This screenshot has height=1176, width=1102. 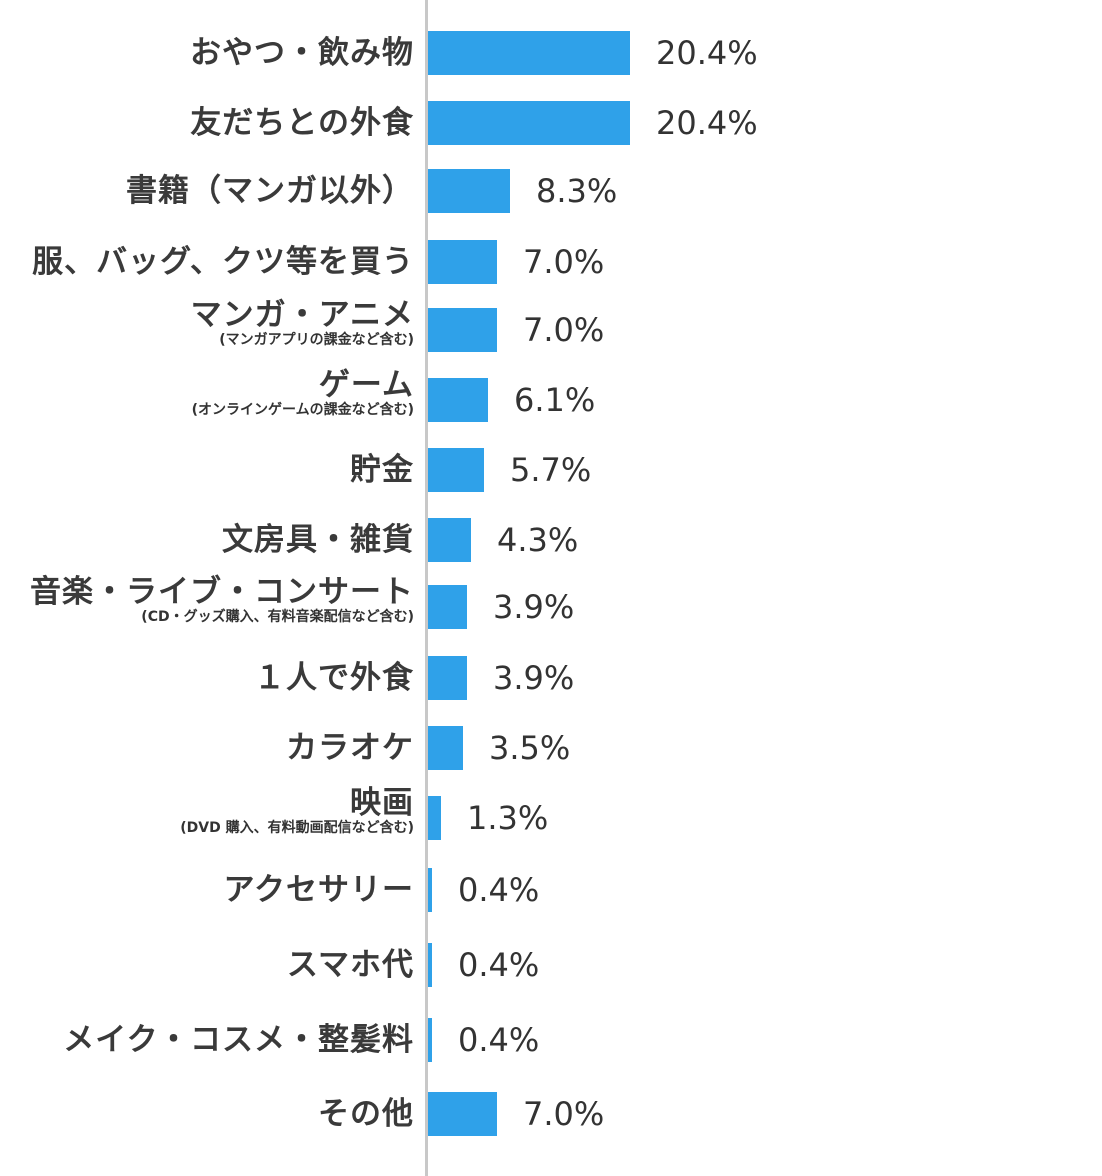 I want to click on category-label-main: １人で外食, so click(x=334, y=678).